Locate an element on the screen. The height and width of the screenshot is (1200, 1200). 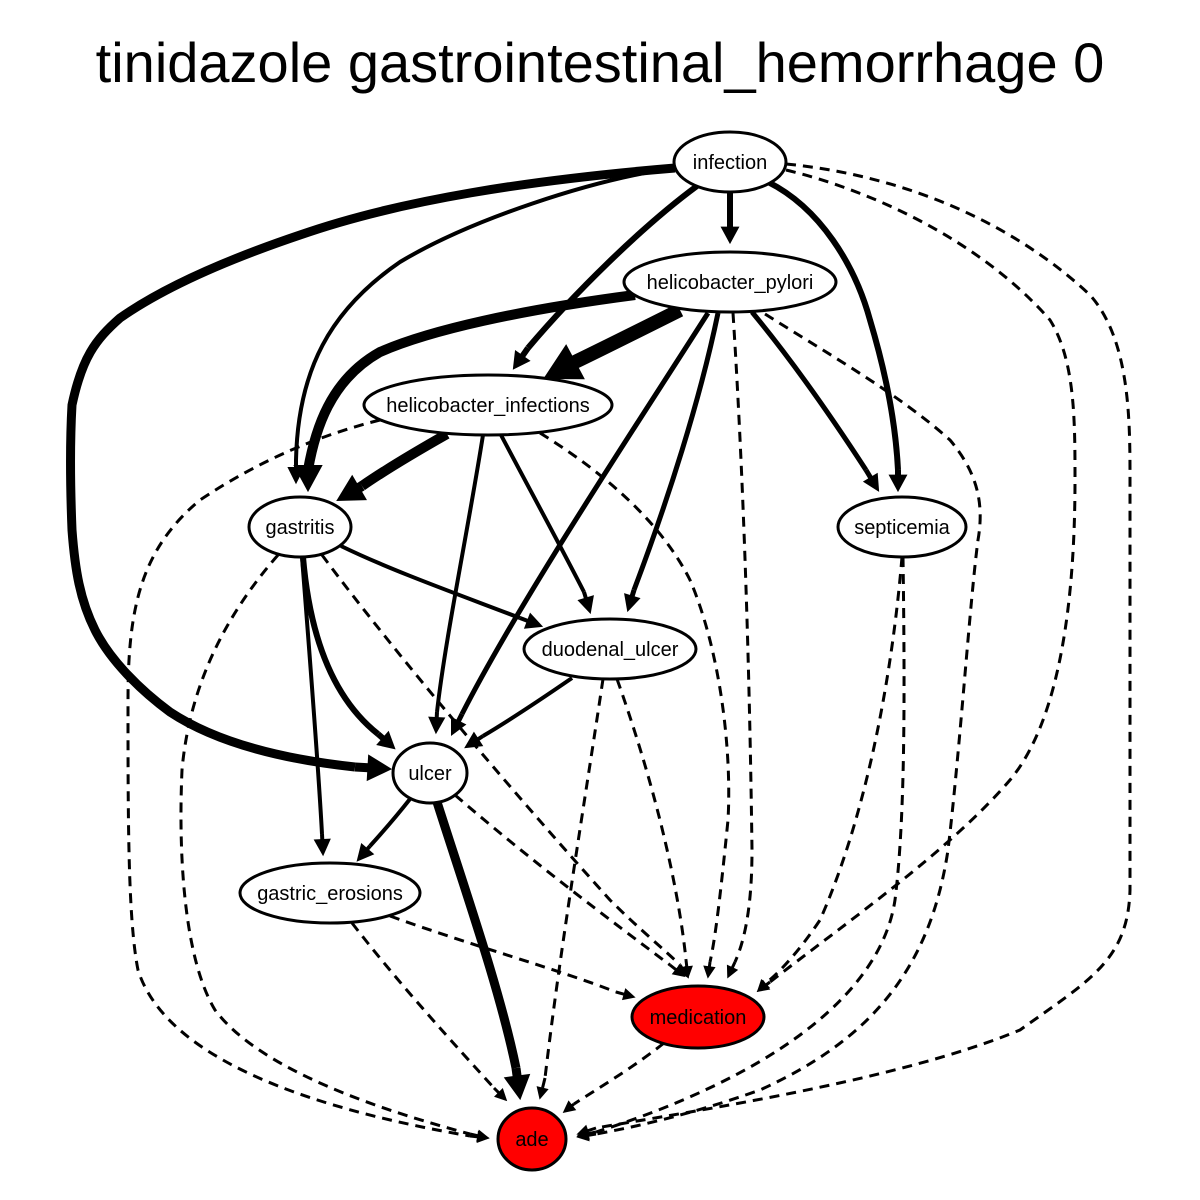
node-label: medication is located at coordinates (698, 1018).